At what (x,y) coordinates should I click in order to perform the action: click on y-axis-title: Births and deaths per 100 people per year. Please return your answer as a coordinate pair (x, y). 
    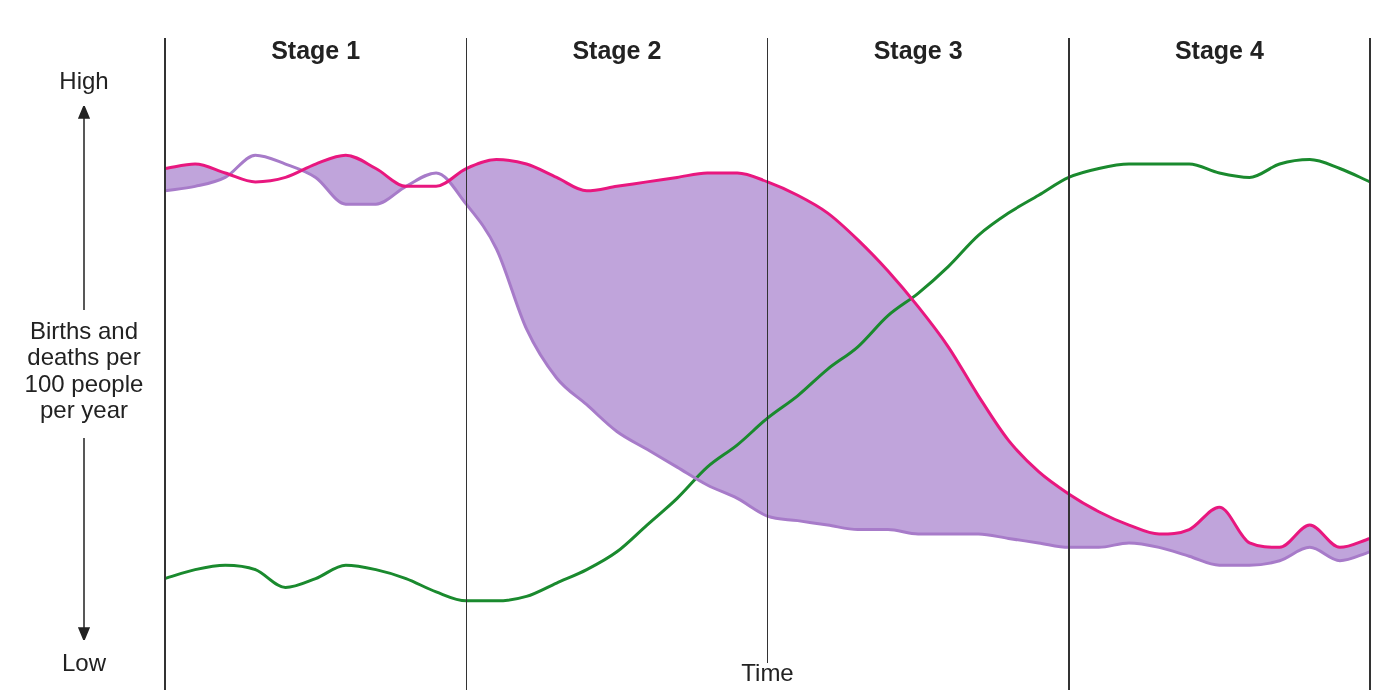
    Looking at the image, I should click on (84, 370).